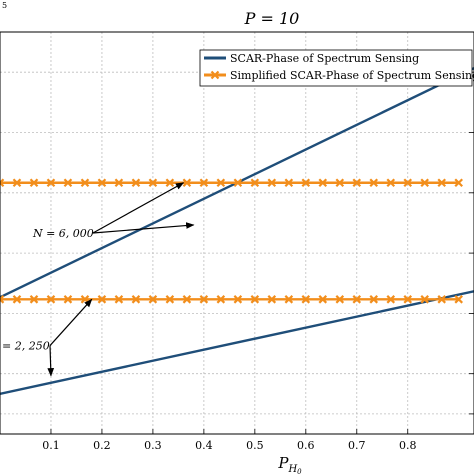  I want to click on x-tick-label: 0.4, so click(204, 445).